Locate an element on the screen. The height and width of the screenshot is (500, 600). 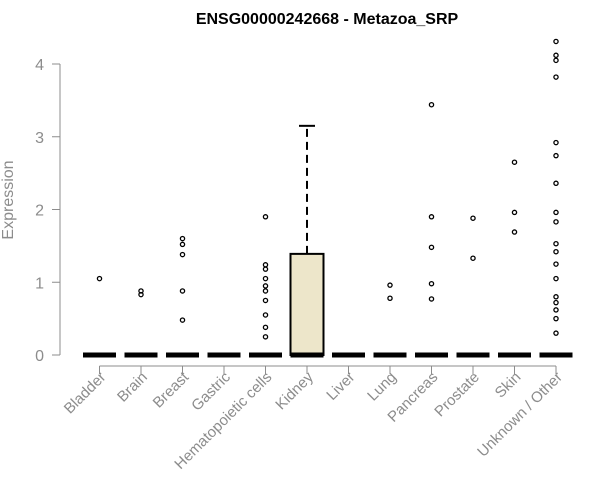
x-tick-label-lung: Lung is located at coordinates (382, 387).